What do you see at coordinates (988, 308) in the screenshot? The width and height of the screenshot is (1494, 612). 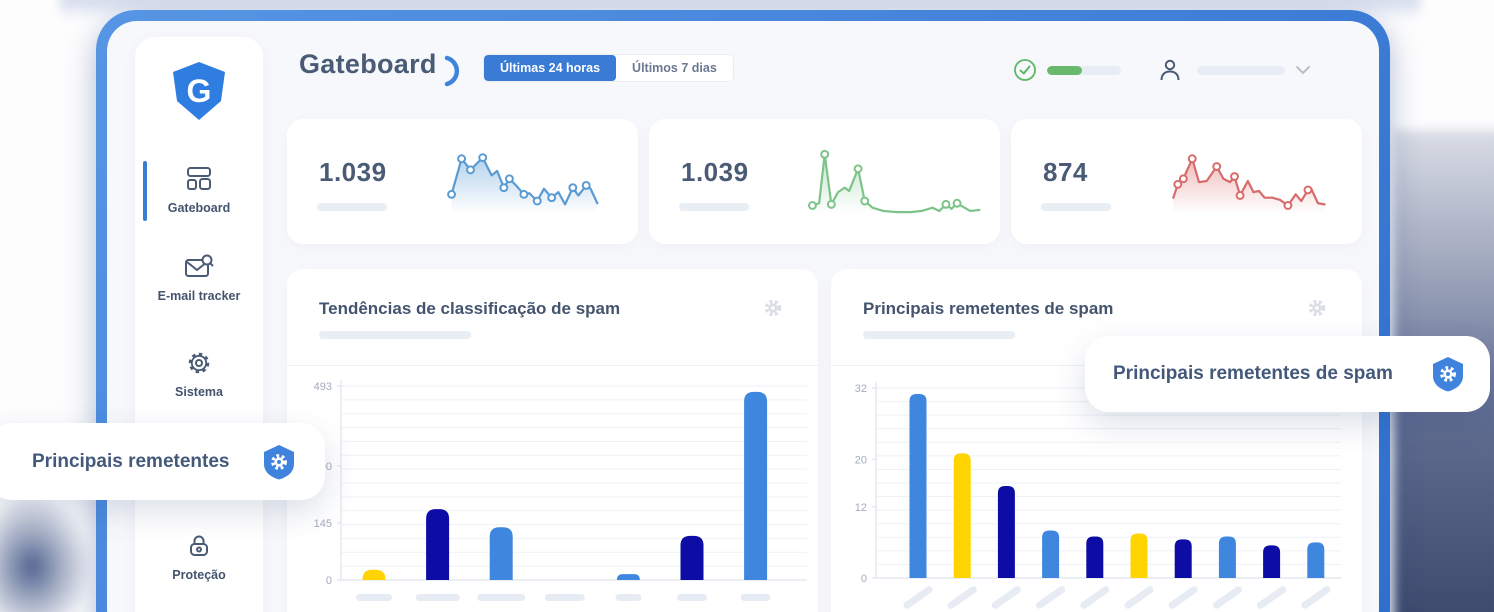 I see `chart-title: Principais remetentes de spam` at bounding box center [988, 308].